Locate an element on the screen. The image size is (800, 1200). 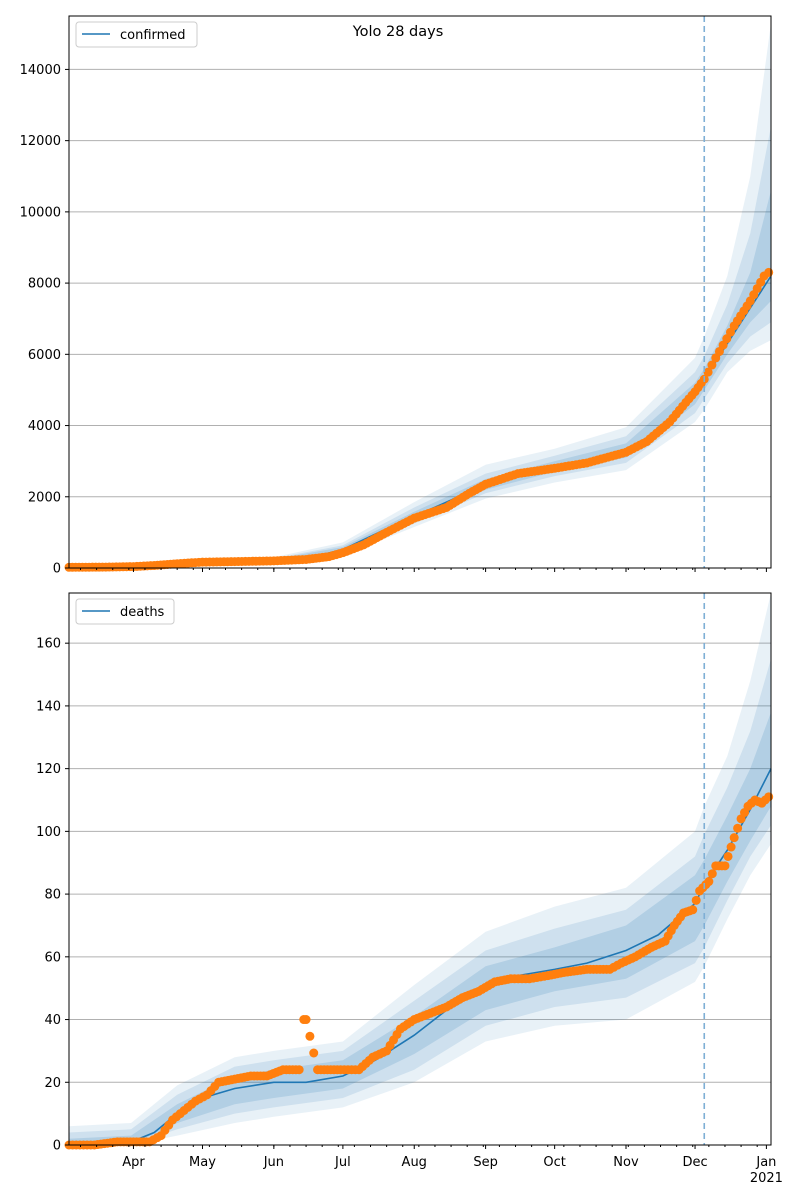
legend: deaths is located at coordinates (125, 611).